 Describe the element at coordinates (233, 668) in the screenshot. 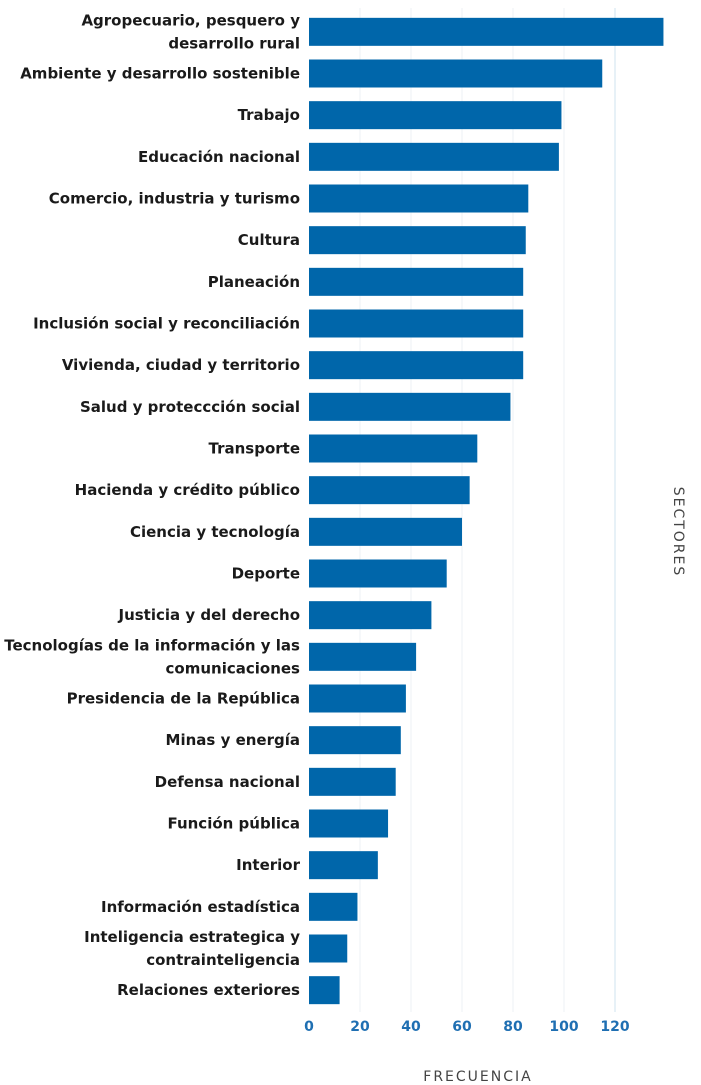

I see `category-label: comunicaciones` at that location.